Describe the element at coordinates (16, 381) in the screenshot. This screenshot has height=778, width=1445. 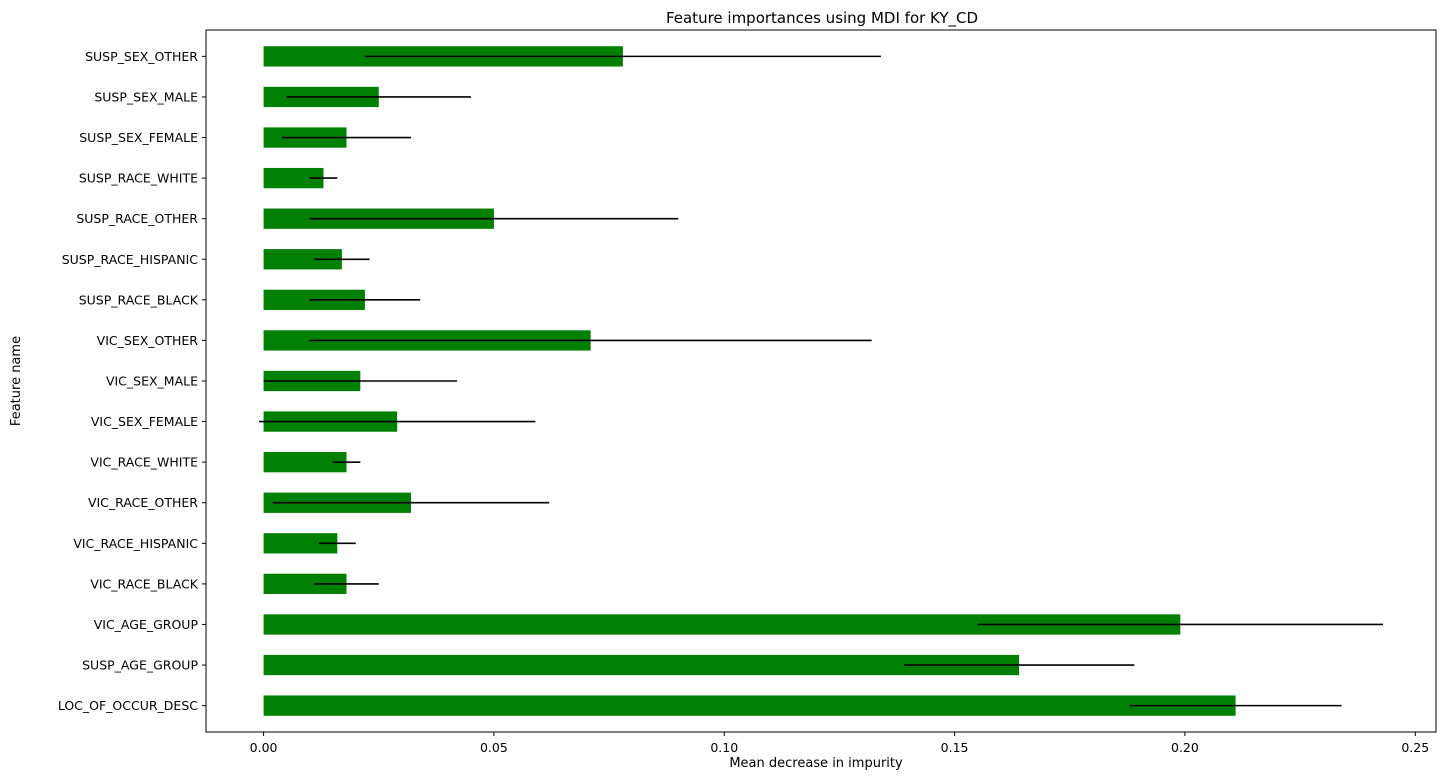
I see `y-axis-title: Feature name` at that location.